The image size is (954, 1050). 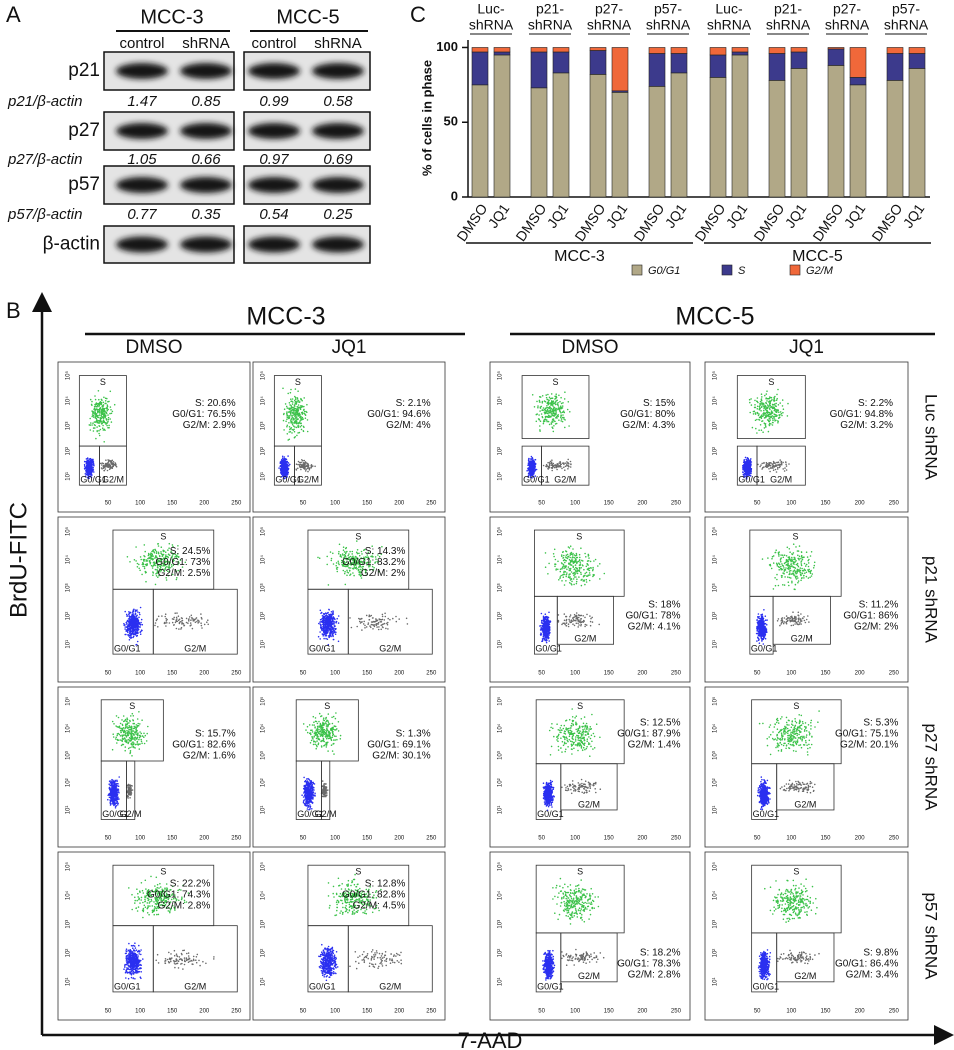 What do you see at coordinates (398, 744) in the screenshot?
I see `gate-stat: G0/G1: 69.1%` at bounding box center [398, 744].